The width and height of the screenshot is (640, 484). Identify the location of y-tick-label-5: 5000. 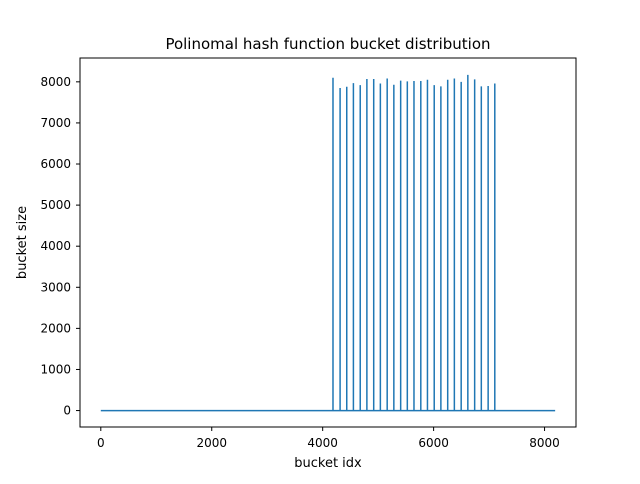
(55, 205).